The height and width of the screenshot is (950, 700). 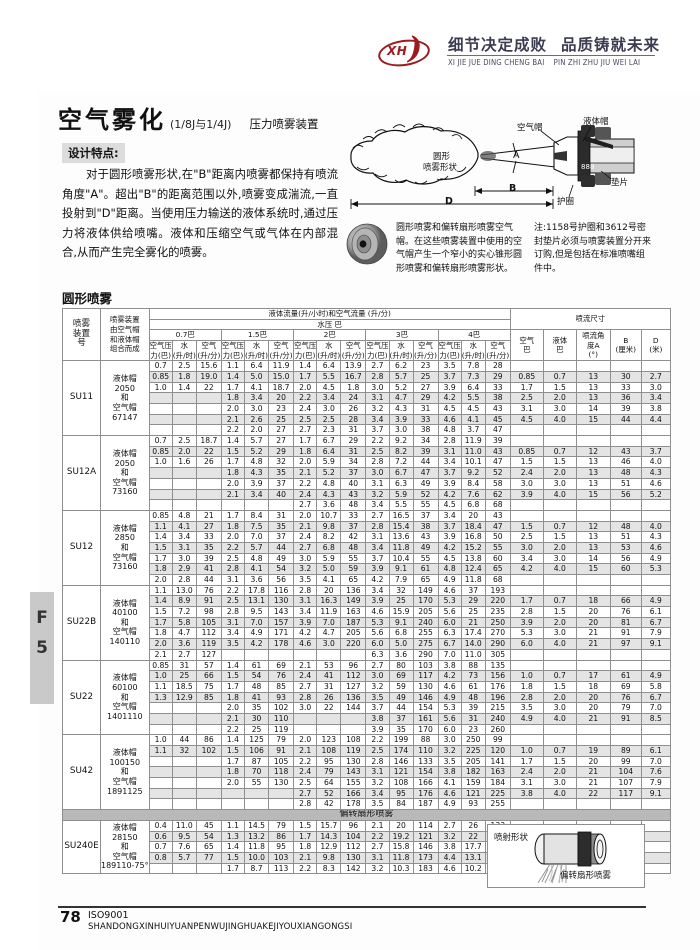 I want to click on cell: 13.0, so click(x=184, y=590).